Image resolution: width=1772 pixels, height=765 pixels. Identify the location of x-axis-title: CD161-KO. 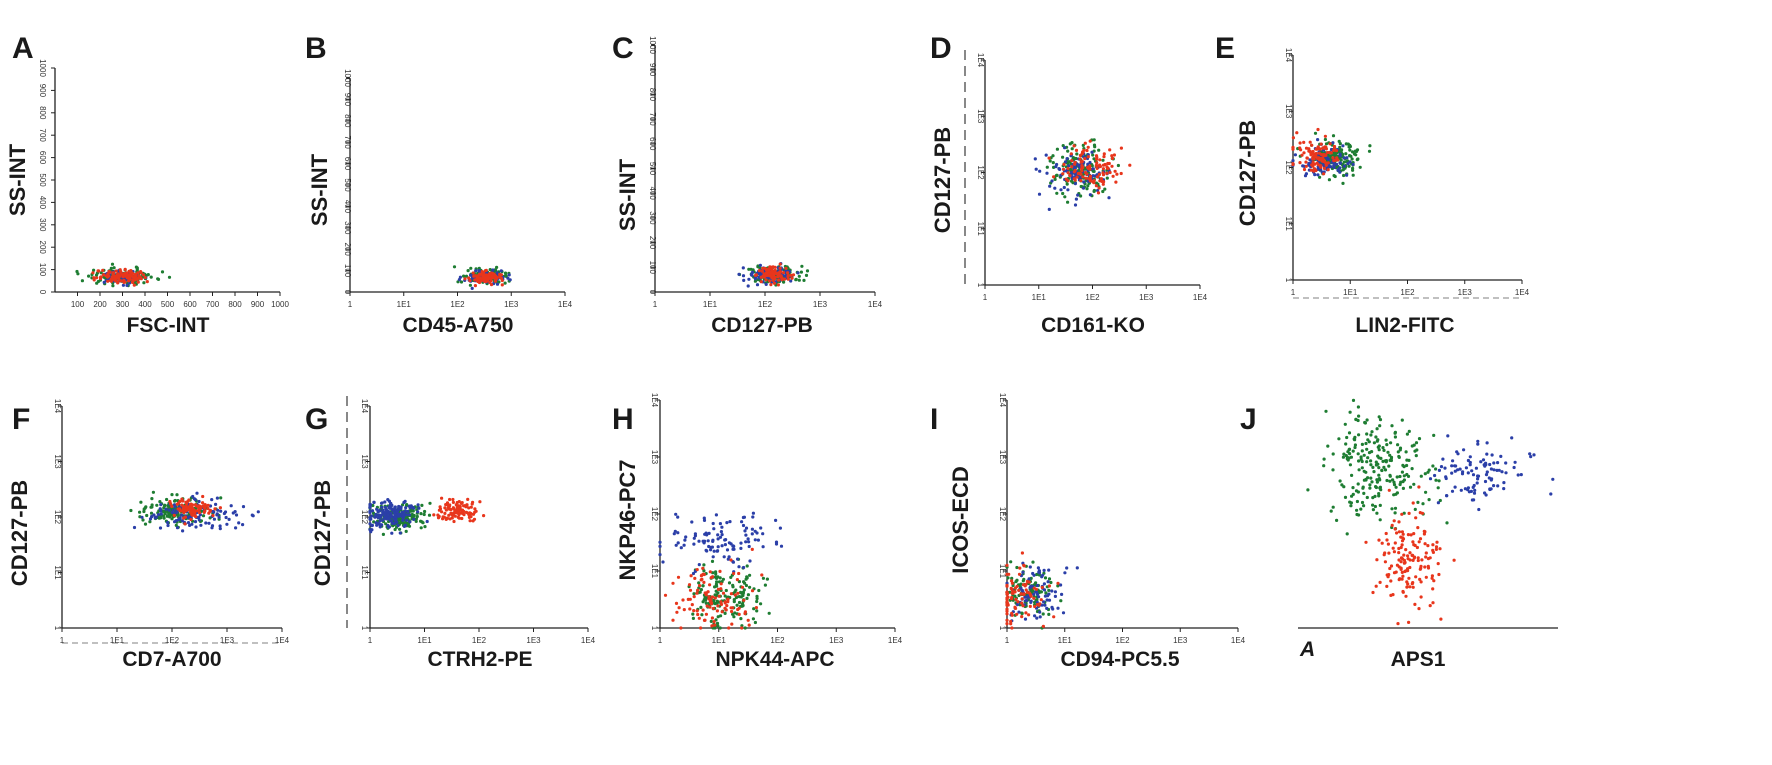
(1093, 325).